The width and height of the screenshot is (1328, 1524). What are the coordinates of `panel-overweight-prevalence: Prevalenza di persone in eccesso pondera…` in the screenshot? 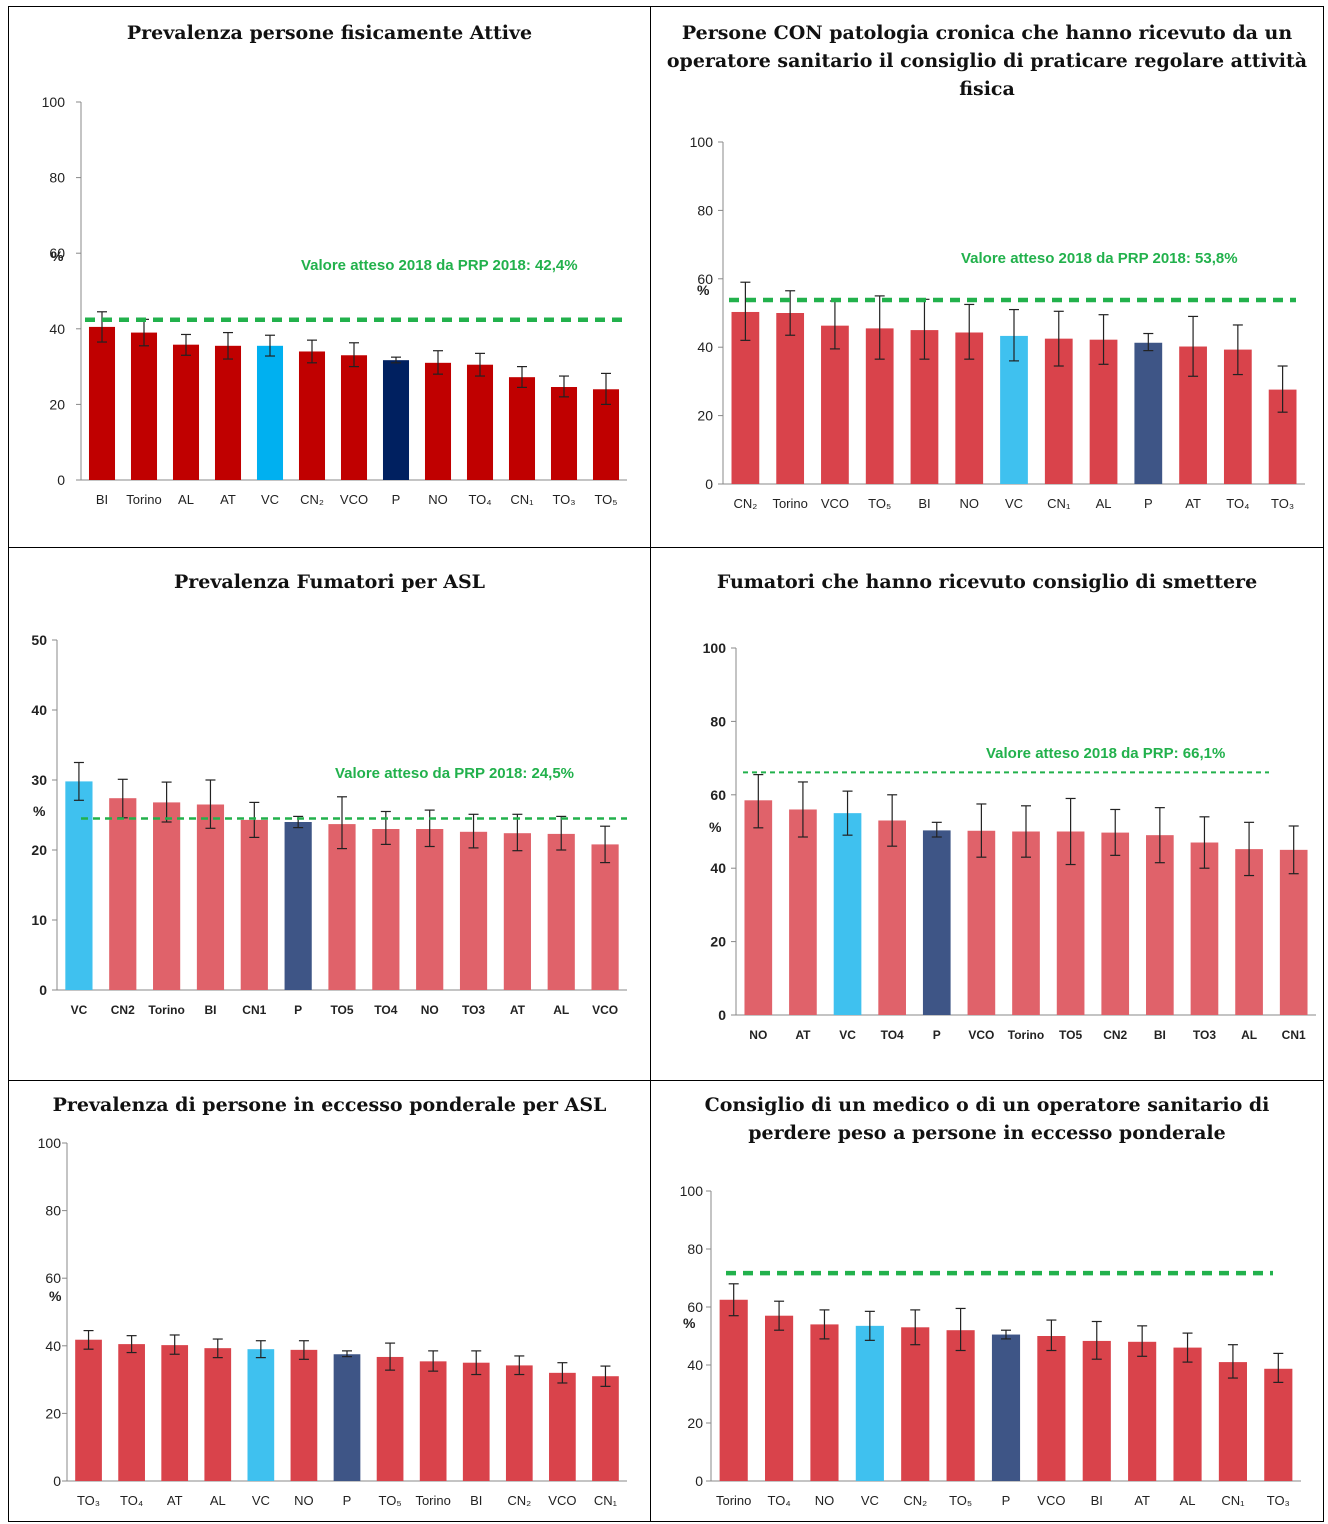 It's located at (329, 1301).